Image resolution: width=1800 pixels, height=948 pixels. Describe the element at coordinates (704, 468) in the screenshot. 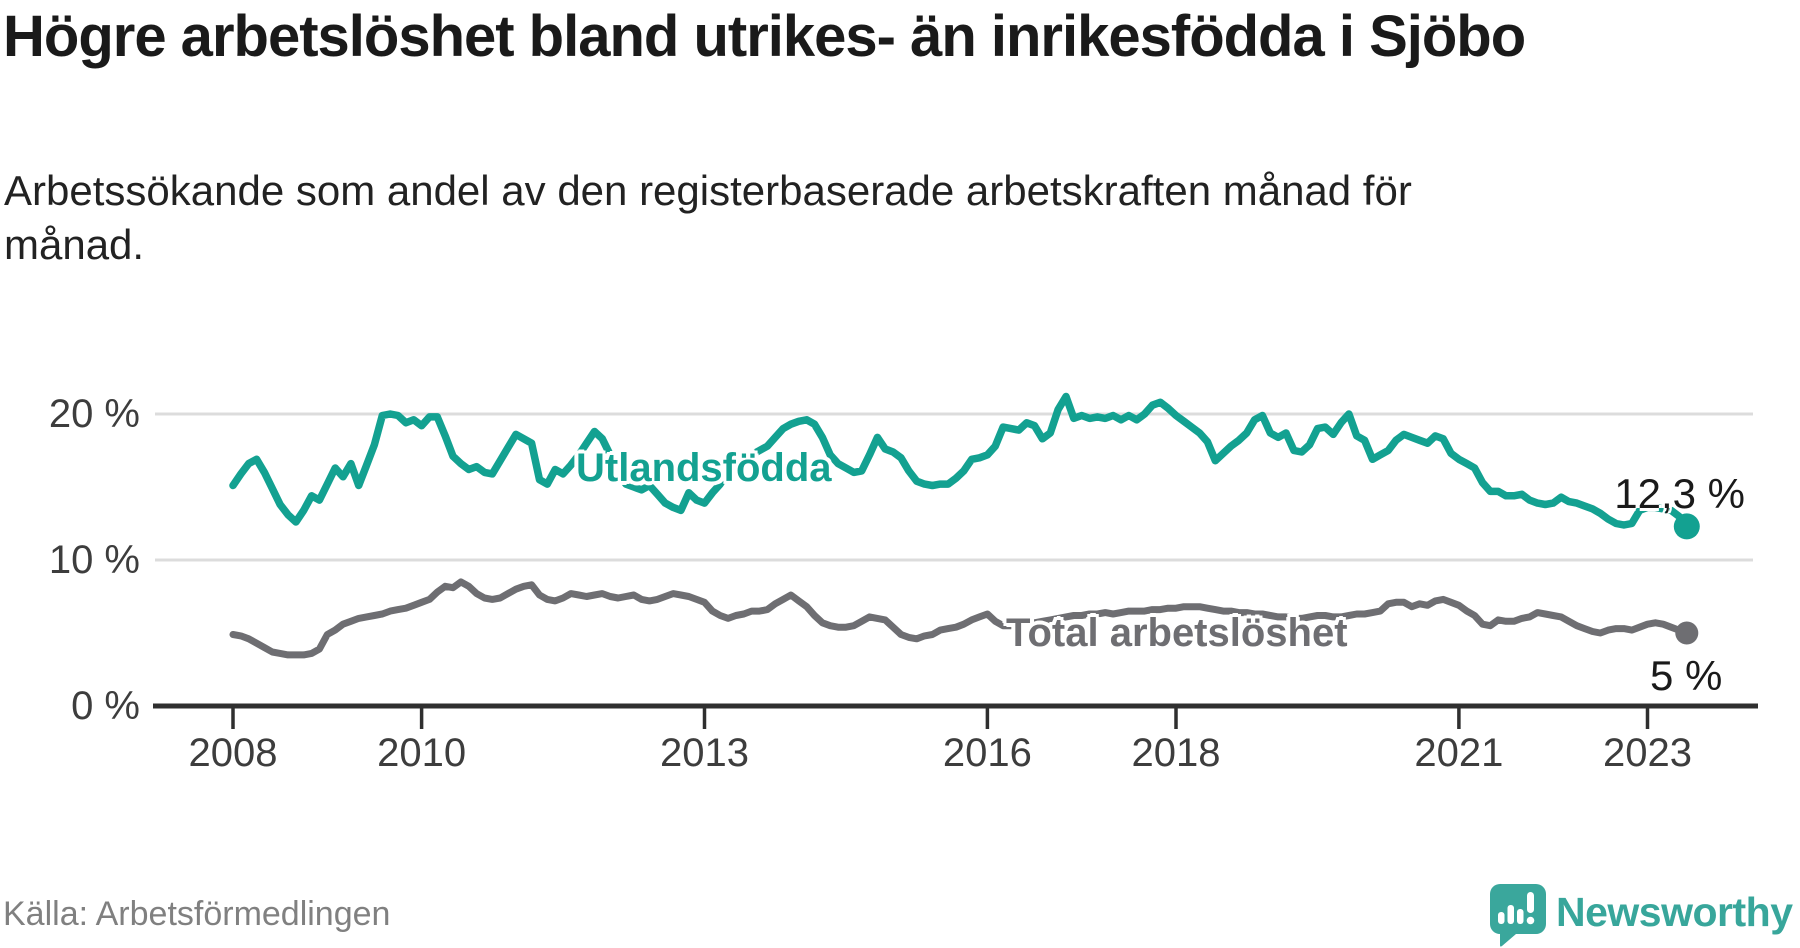

I see `series-label-utlandsfodda: Utlandsfödda` at that location.